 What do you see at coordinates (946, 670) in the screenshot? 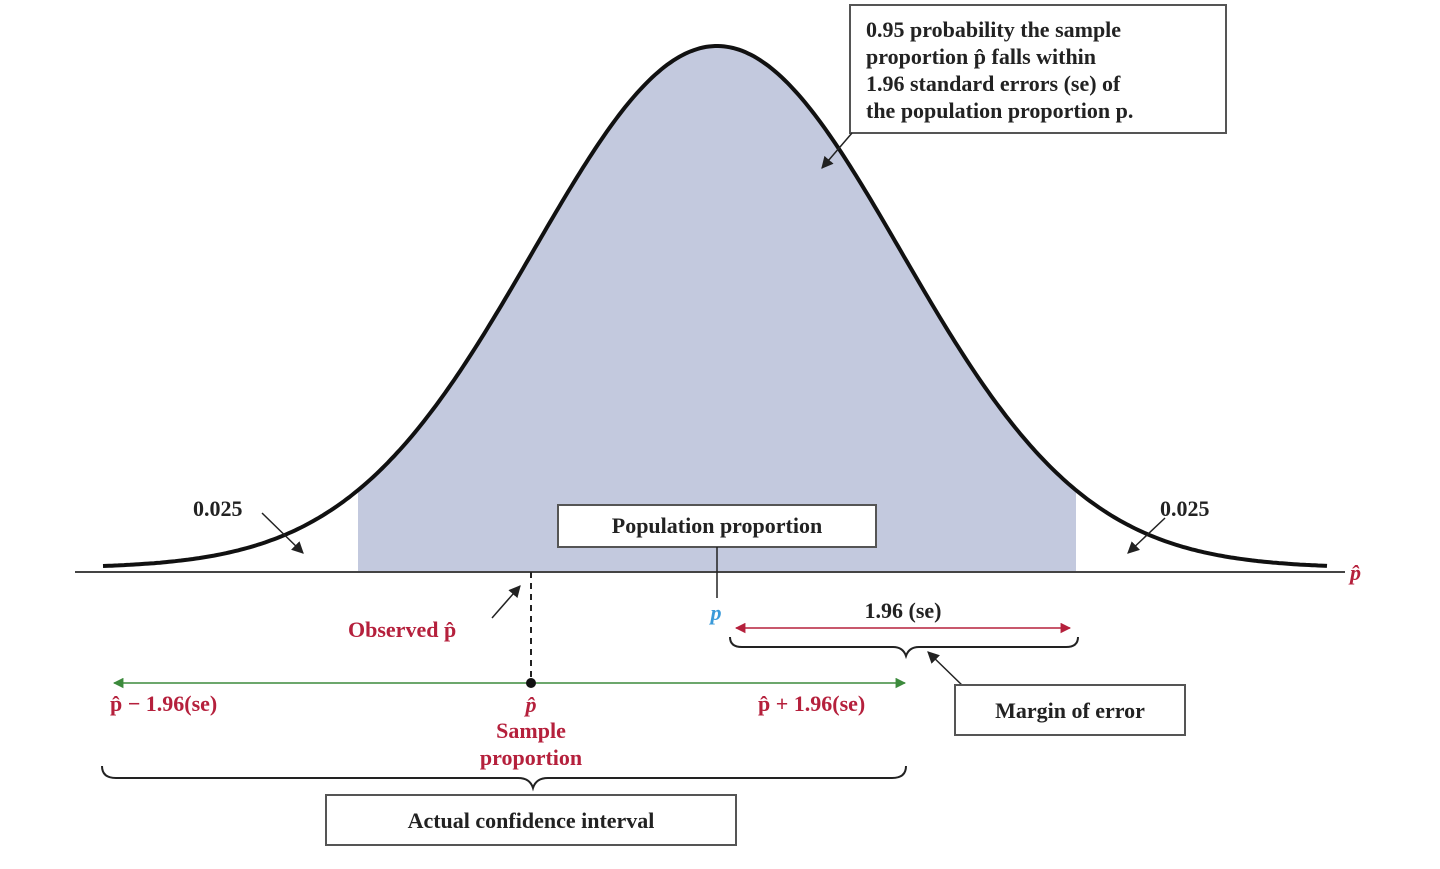
I see `margin-arrow` at bounding box center [946, 670].